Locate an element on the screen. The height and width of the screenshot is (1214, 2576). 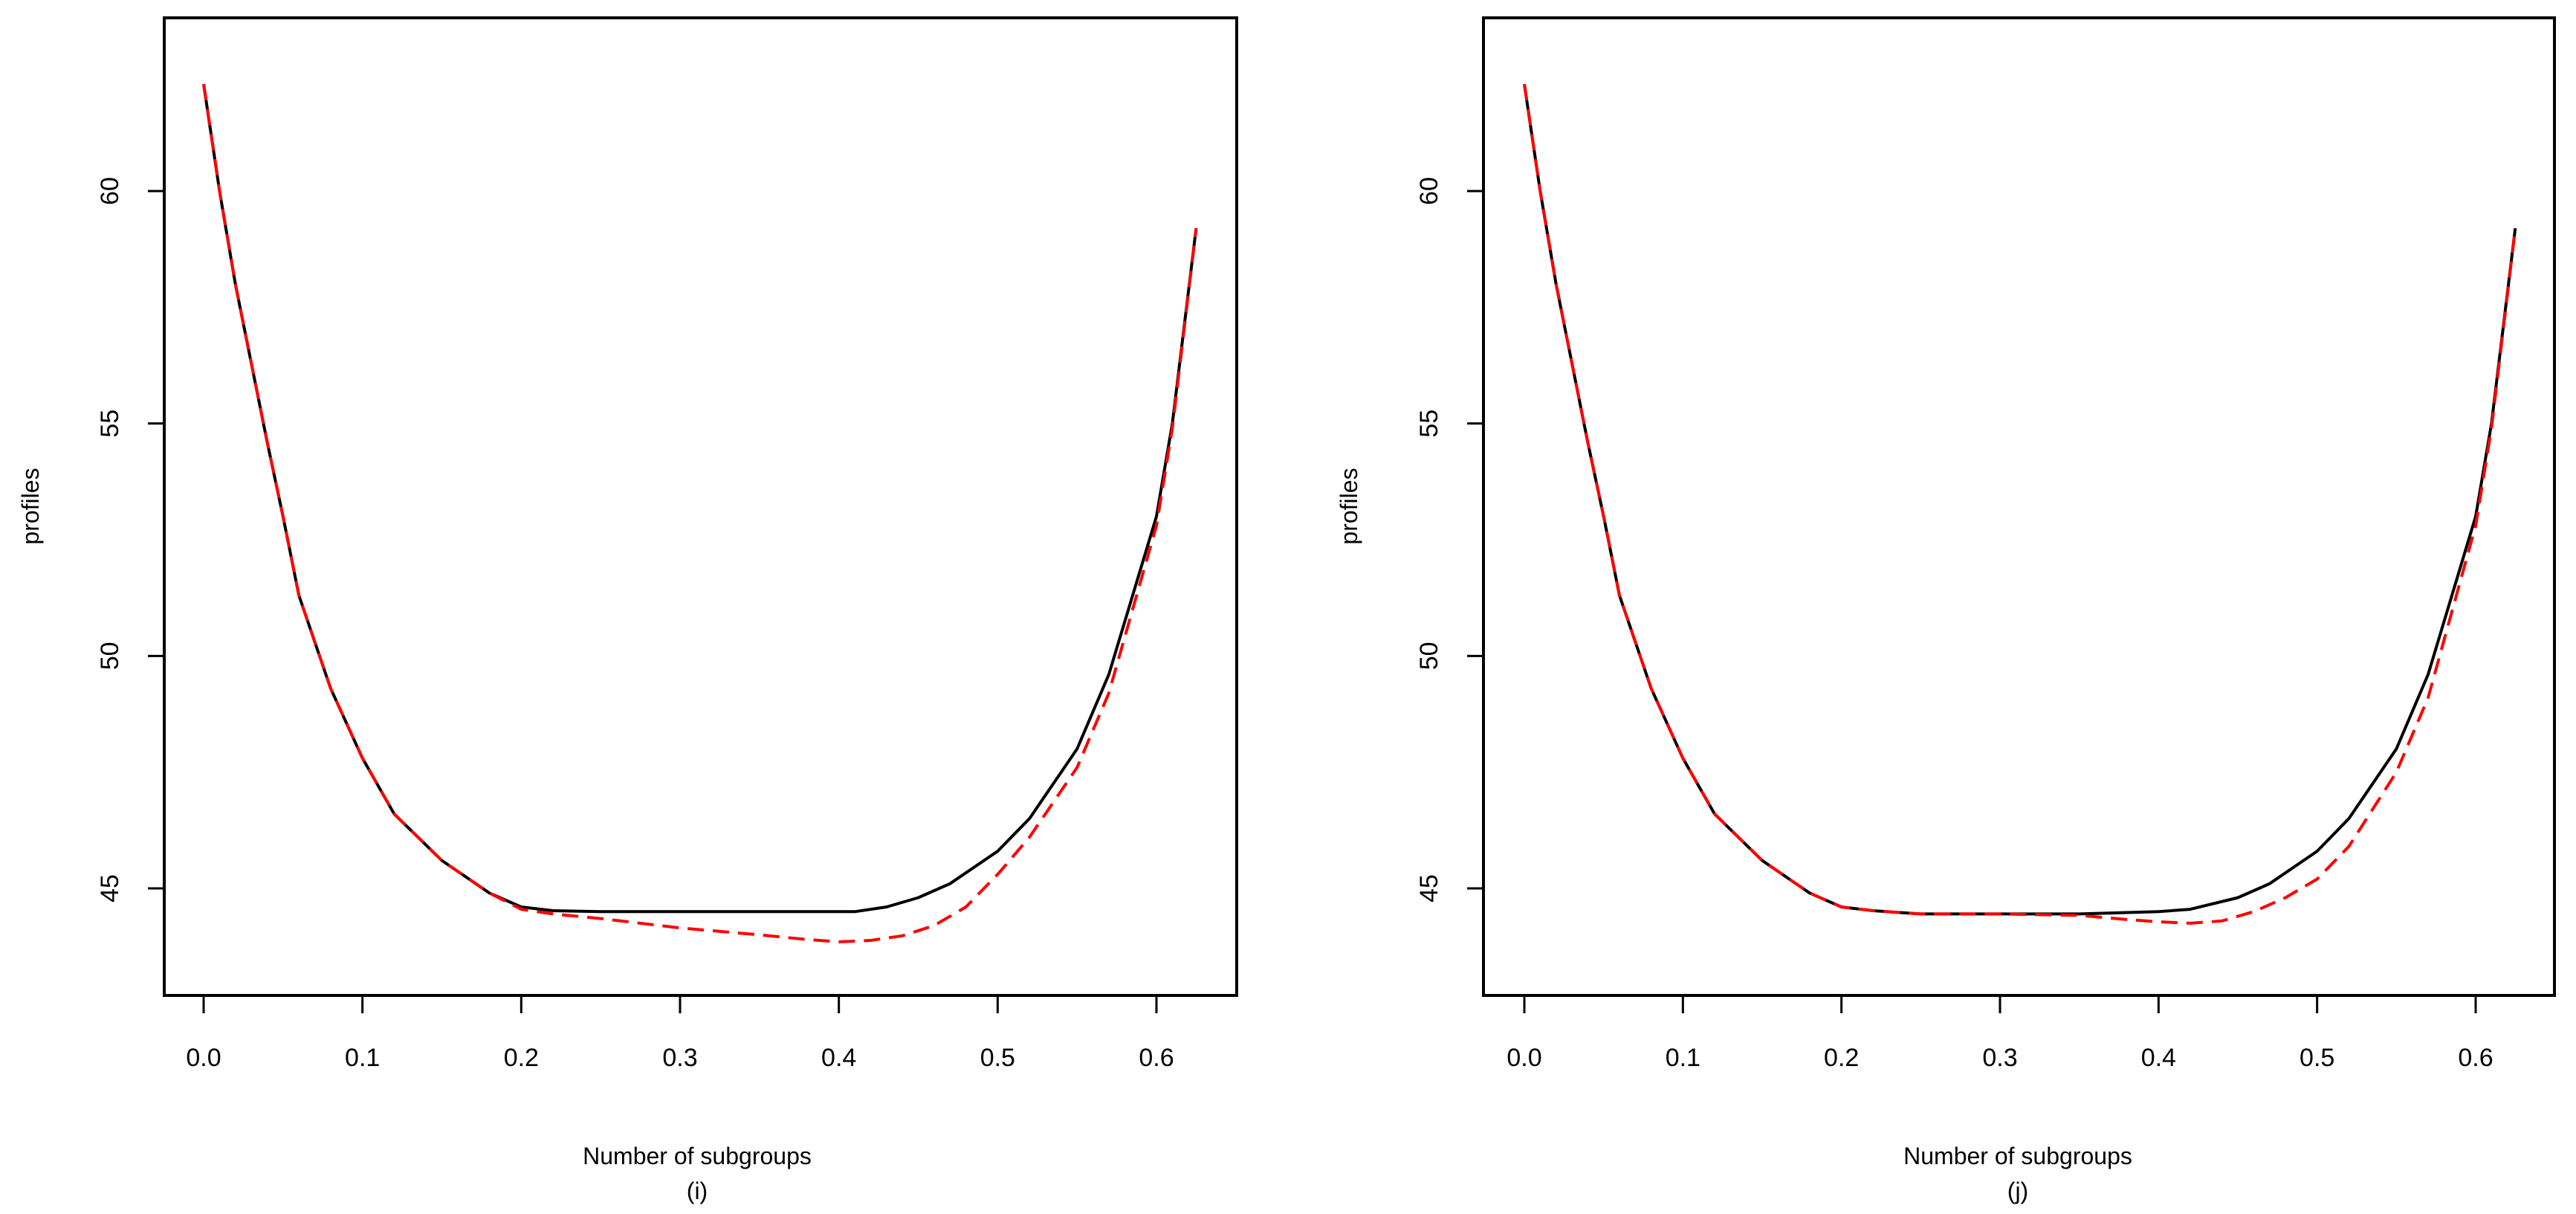
panel-caption: (i) is located at coordinates (697, 1191).